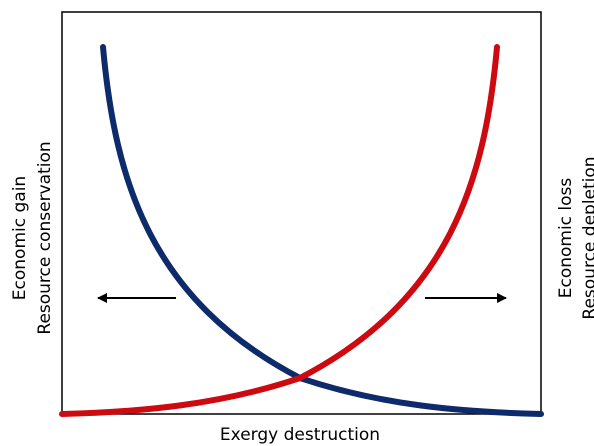 Image resolution: width=594 pixels, height=446 pixels. I want to click on left-label-line1: Economic gain, so click(20, 238).